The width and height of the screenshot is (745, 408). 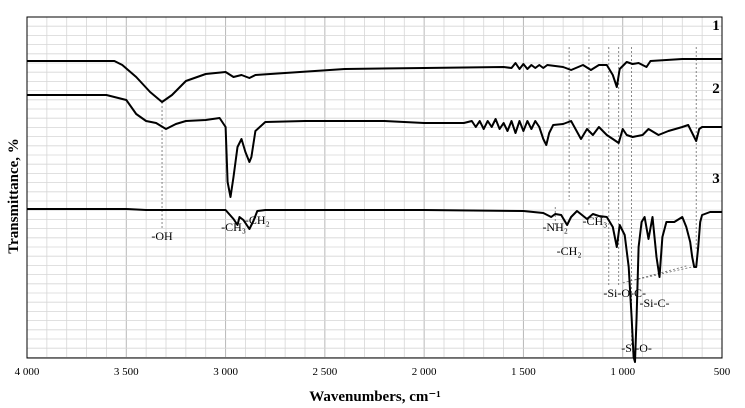 I want to click on series-number-label: 2, so click(x=716, y=89).